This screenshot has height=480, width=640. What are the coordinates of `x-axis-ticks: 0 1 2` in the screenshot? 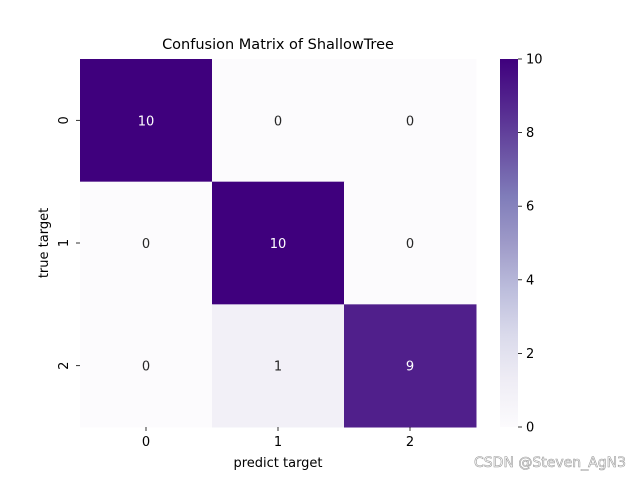 It's located at (278, 438).